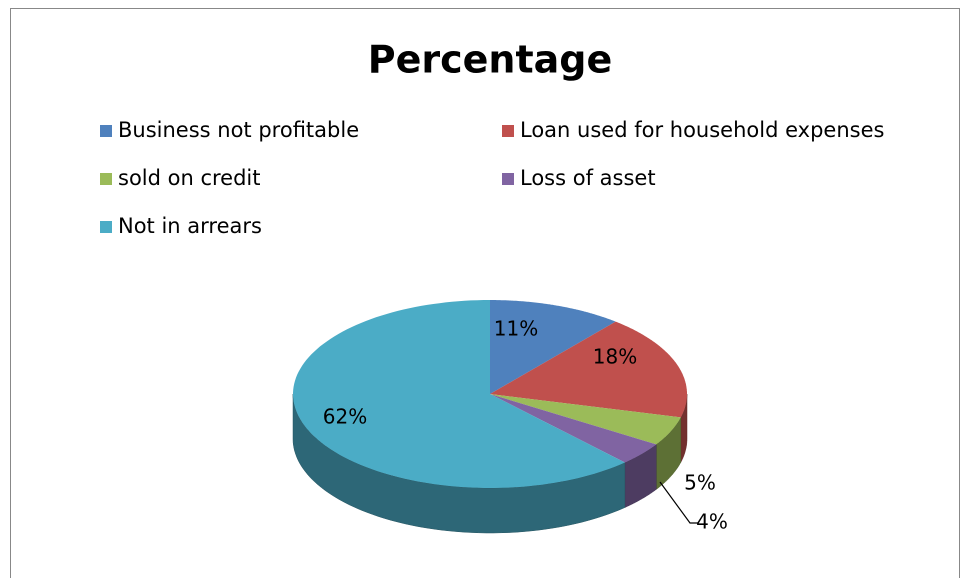  Describe the element at coordinates (615, 357) in the screenshot. I see `data-label: 18%` at that location.